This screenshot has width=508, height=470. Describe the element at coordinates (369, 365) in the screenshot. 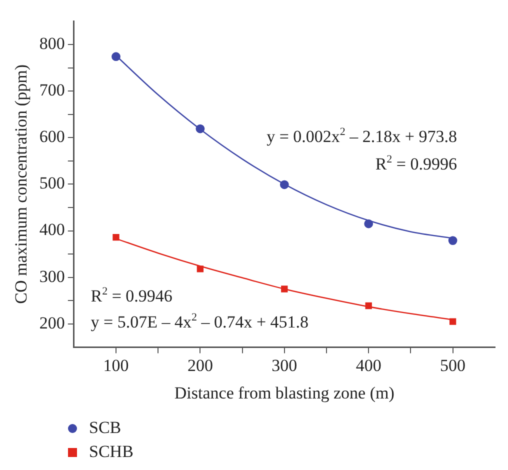

I see `x-tick-label: 400` at that location.